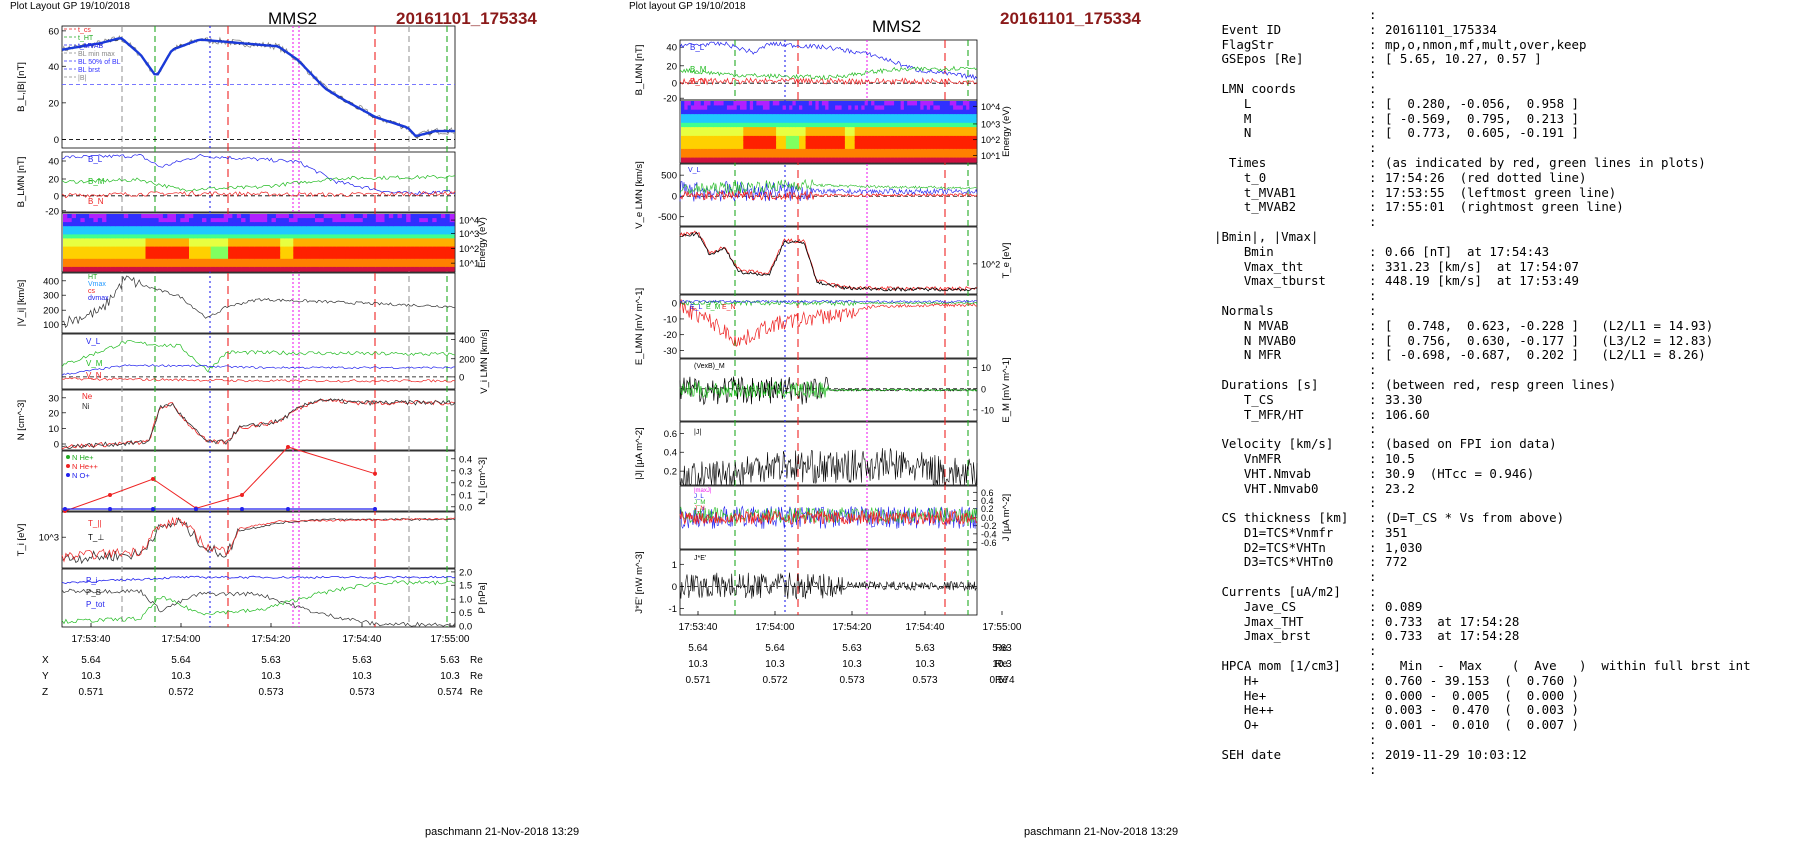 Image resolution: width=1804 pixels, height=841 pixels. What do you see at coordinates (1509, 178) in the screenshot?
I see `info-line: t_0:17:54:26 (red dotted line)` at bounding box center [1509, 178].